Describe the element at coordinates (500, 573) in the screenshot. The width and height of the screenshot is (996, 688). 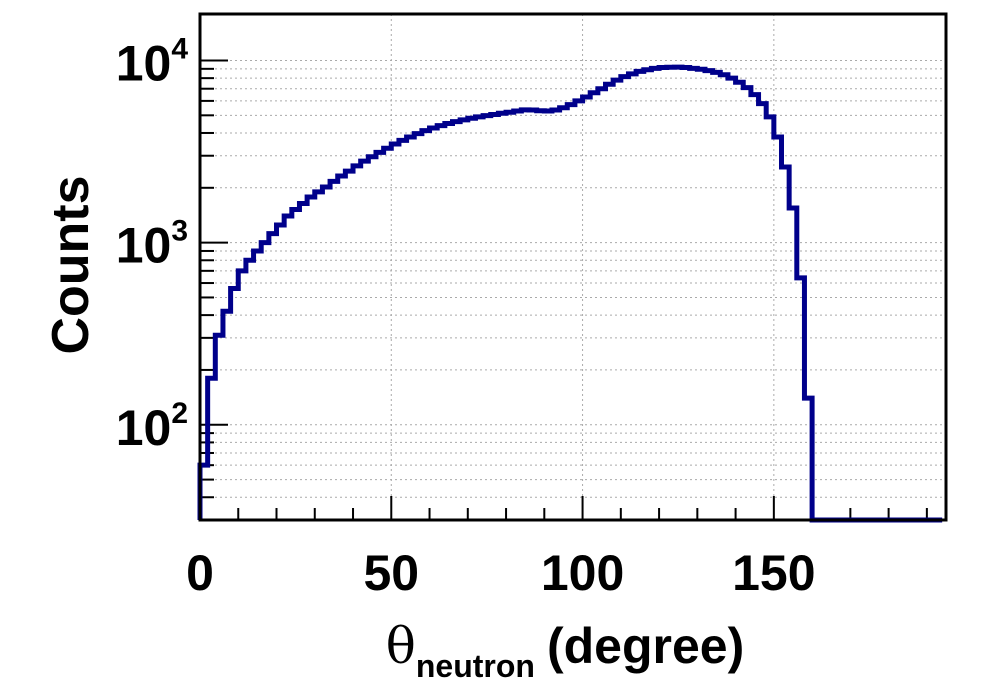
I see `x-tick-labels: 0 50 100 150` at that location.